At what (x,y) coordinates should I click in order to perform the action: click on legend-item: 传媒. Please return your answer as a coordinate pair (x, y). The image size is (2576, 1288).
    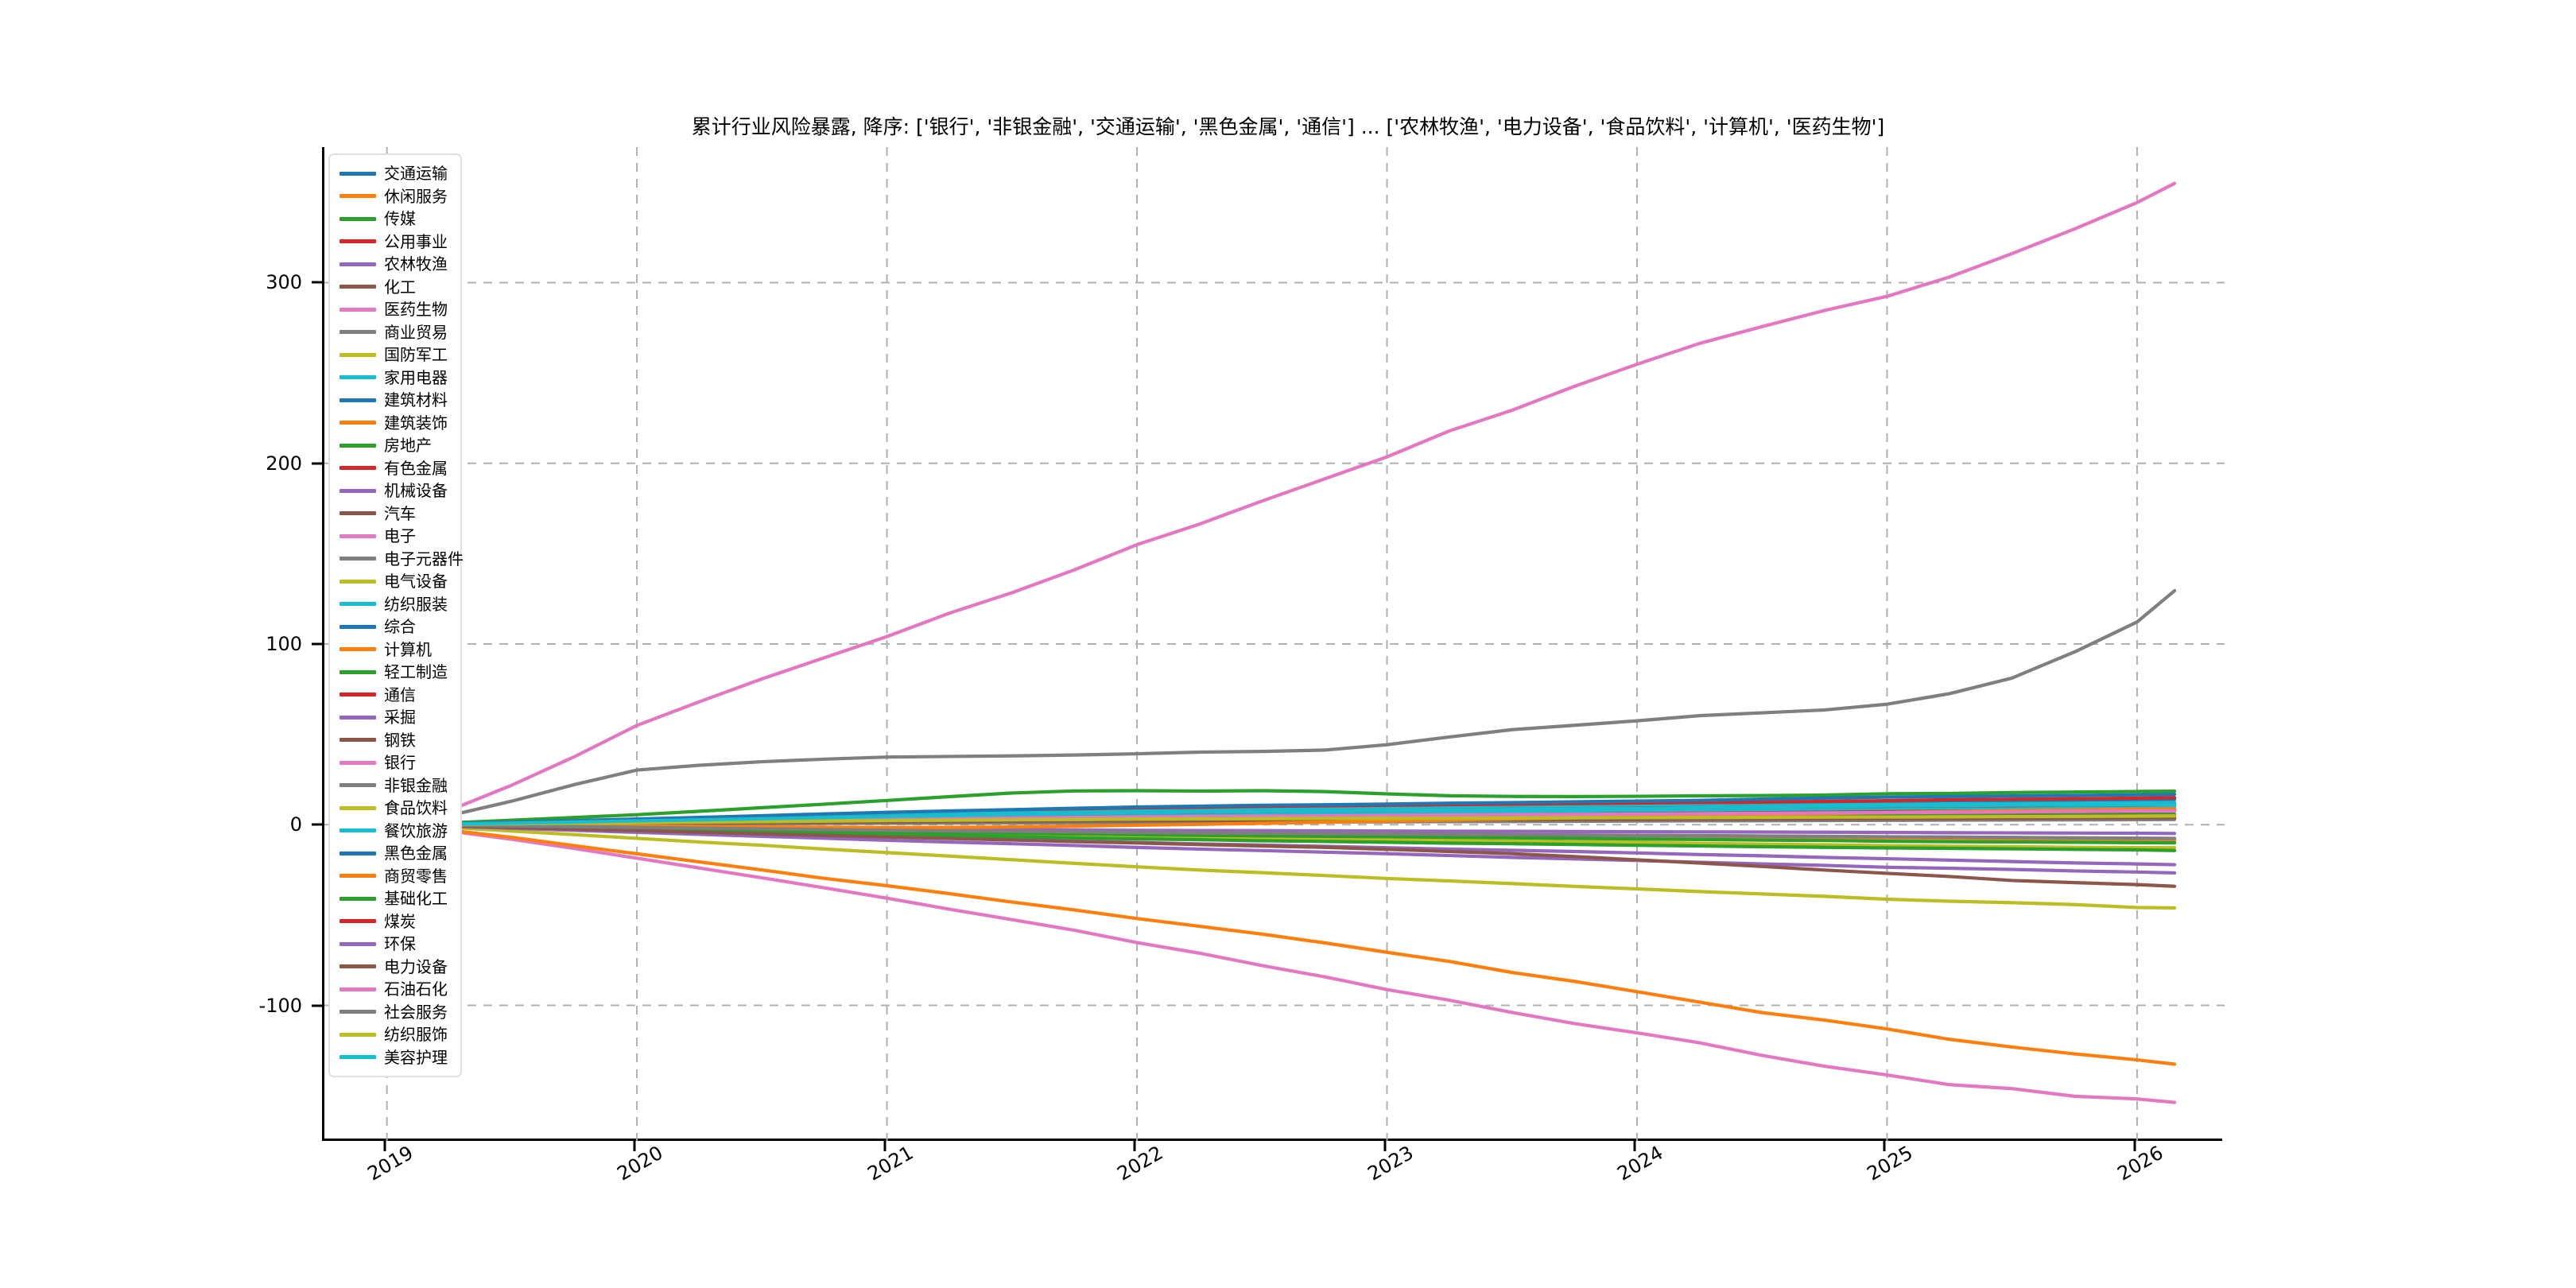
    Looking at the image, I should click on (395, 220).